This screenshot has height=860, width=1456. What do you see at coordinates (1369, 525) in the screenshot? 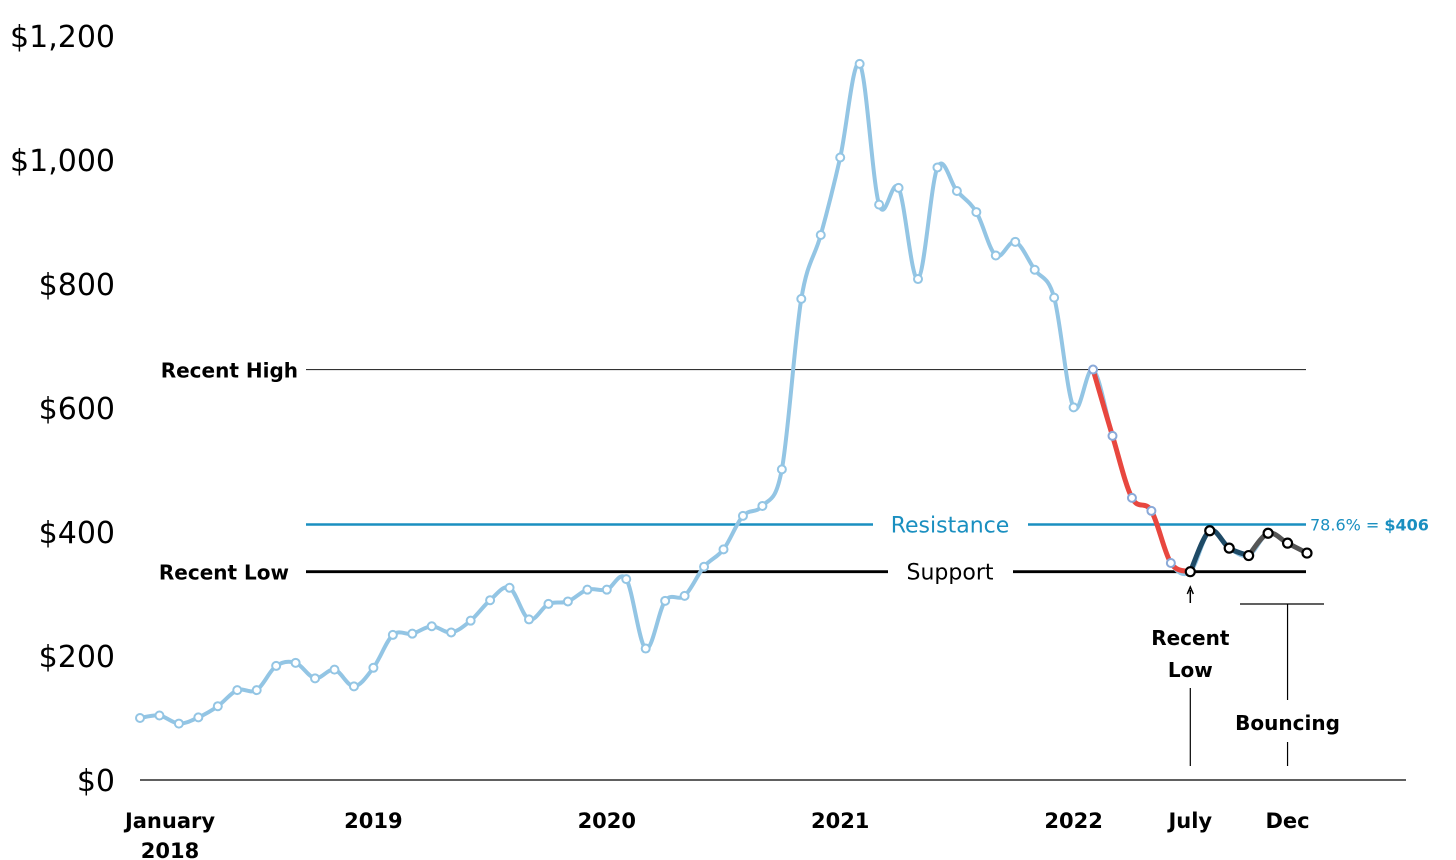
I see `fib-level-label: 78.6% = $406` at bounding box center [1369, 525].